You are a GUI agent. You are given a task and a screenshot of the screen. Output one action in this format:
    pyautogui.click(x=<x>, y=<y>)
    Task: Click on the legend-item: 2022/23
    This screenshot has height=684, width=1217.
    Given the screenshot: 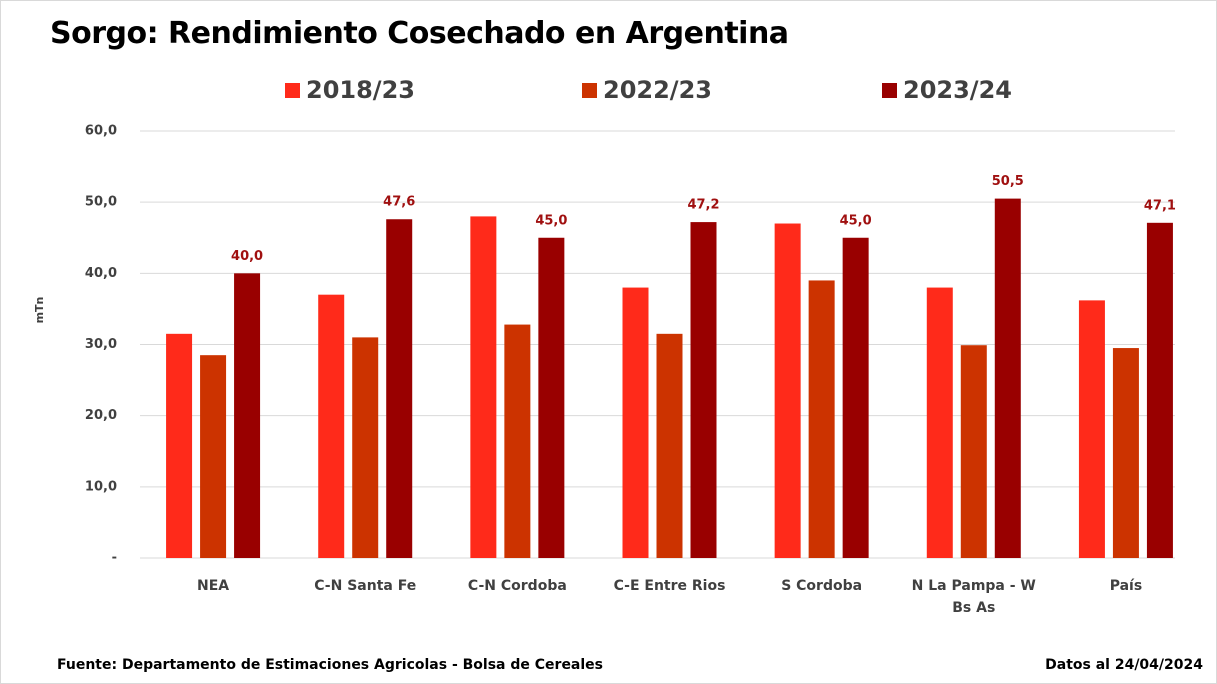 What is the action you would take?
    pyautogui.click(x=647, y=90)
    